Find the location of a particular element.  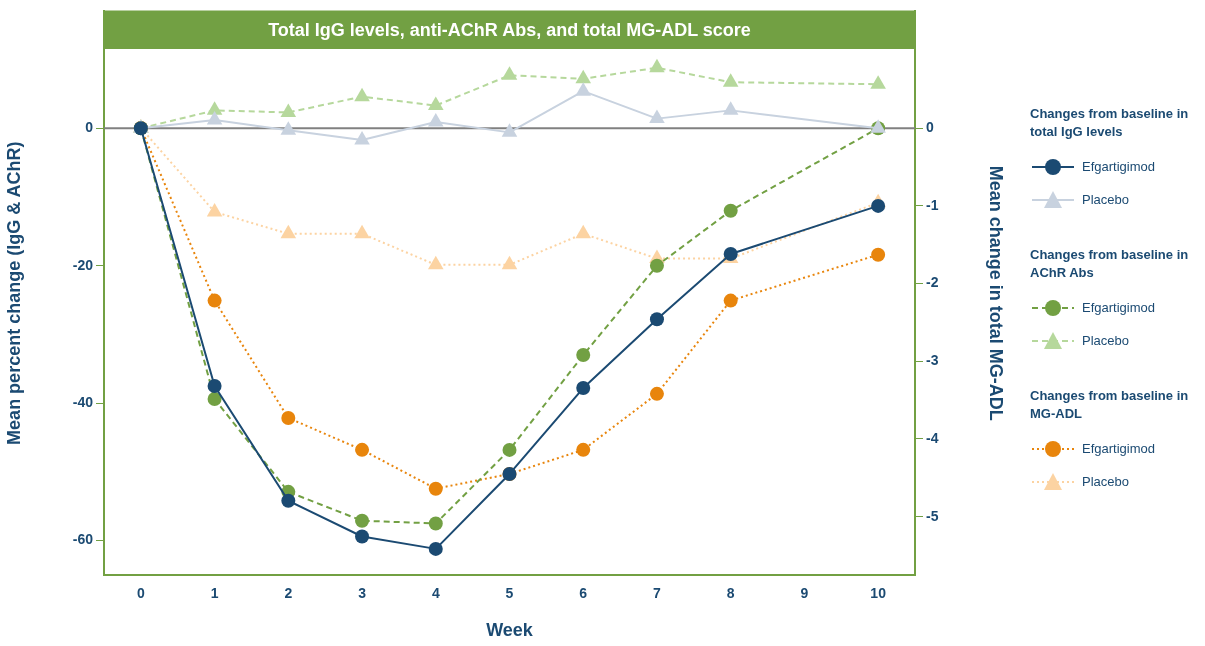

x-tick-label: 10 is located at coordinates (878, 593).